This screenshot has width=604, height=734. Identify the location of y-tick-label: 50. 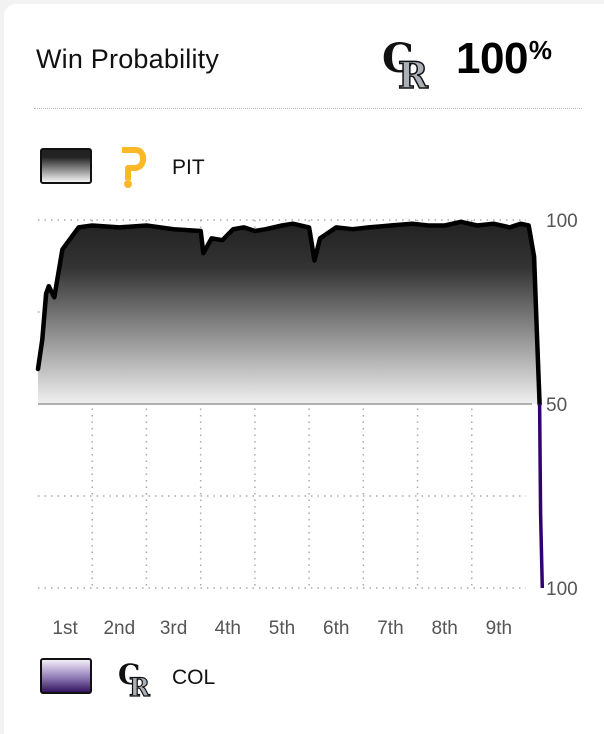
(556, 405).